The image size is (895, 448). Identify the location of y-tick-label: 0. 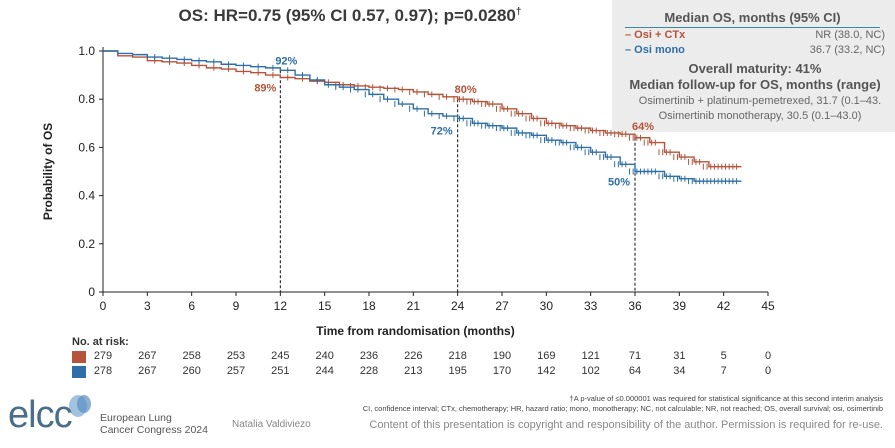
(91, 292).